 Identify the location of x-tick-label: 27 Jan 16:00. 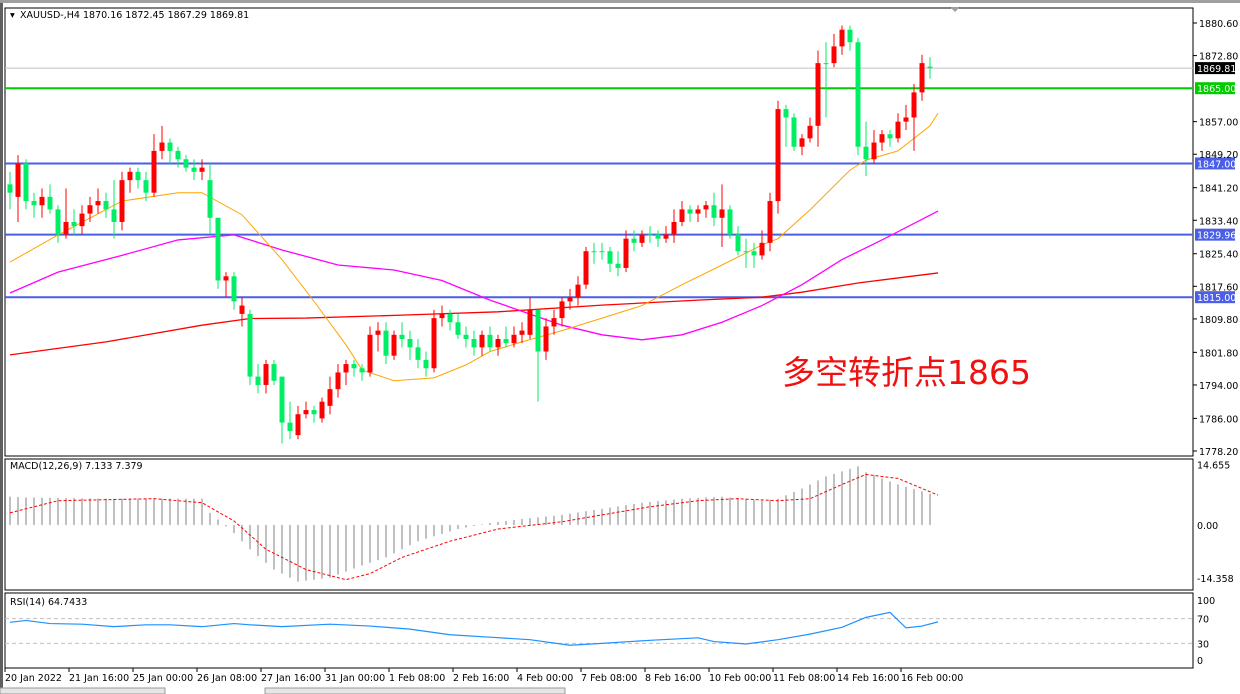
(291, 678).